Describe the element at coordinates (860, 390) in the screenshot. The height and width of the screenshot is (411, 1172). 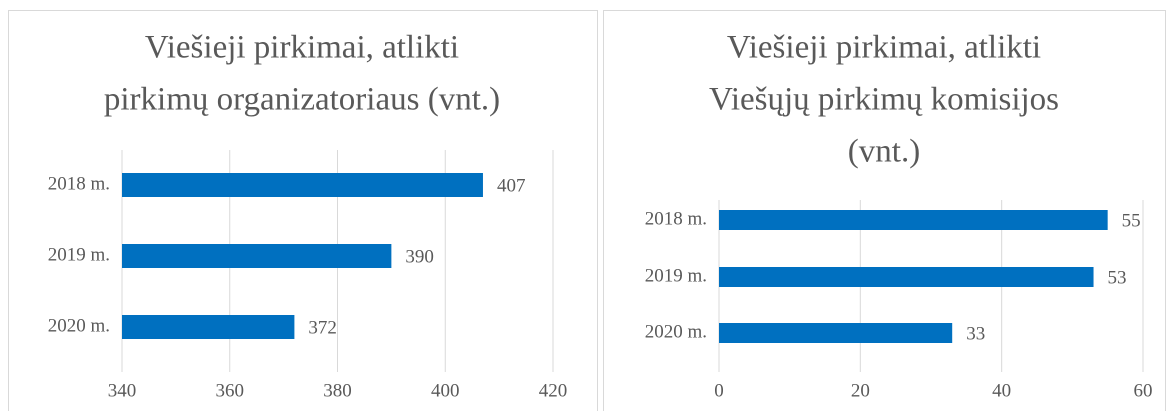
I see `x-tick-label: 20` at that location.